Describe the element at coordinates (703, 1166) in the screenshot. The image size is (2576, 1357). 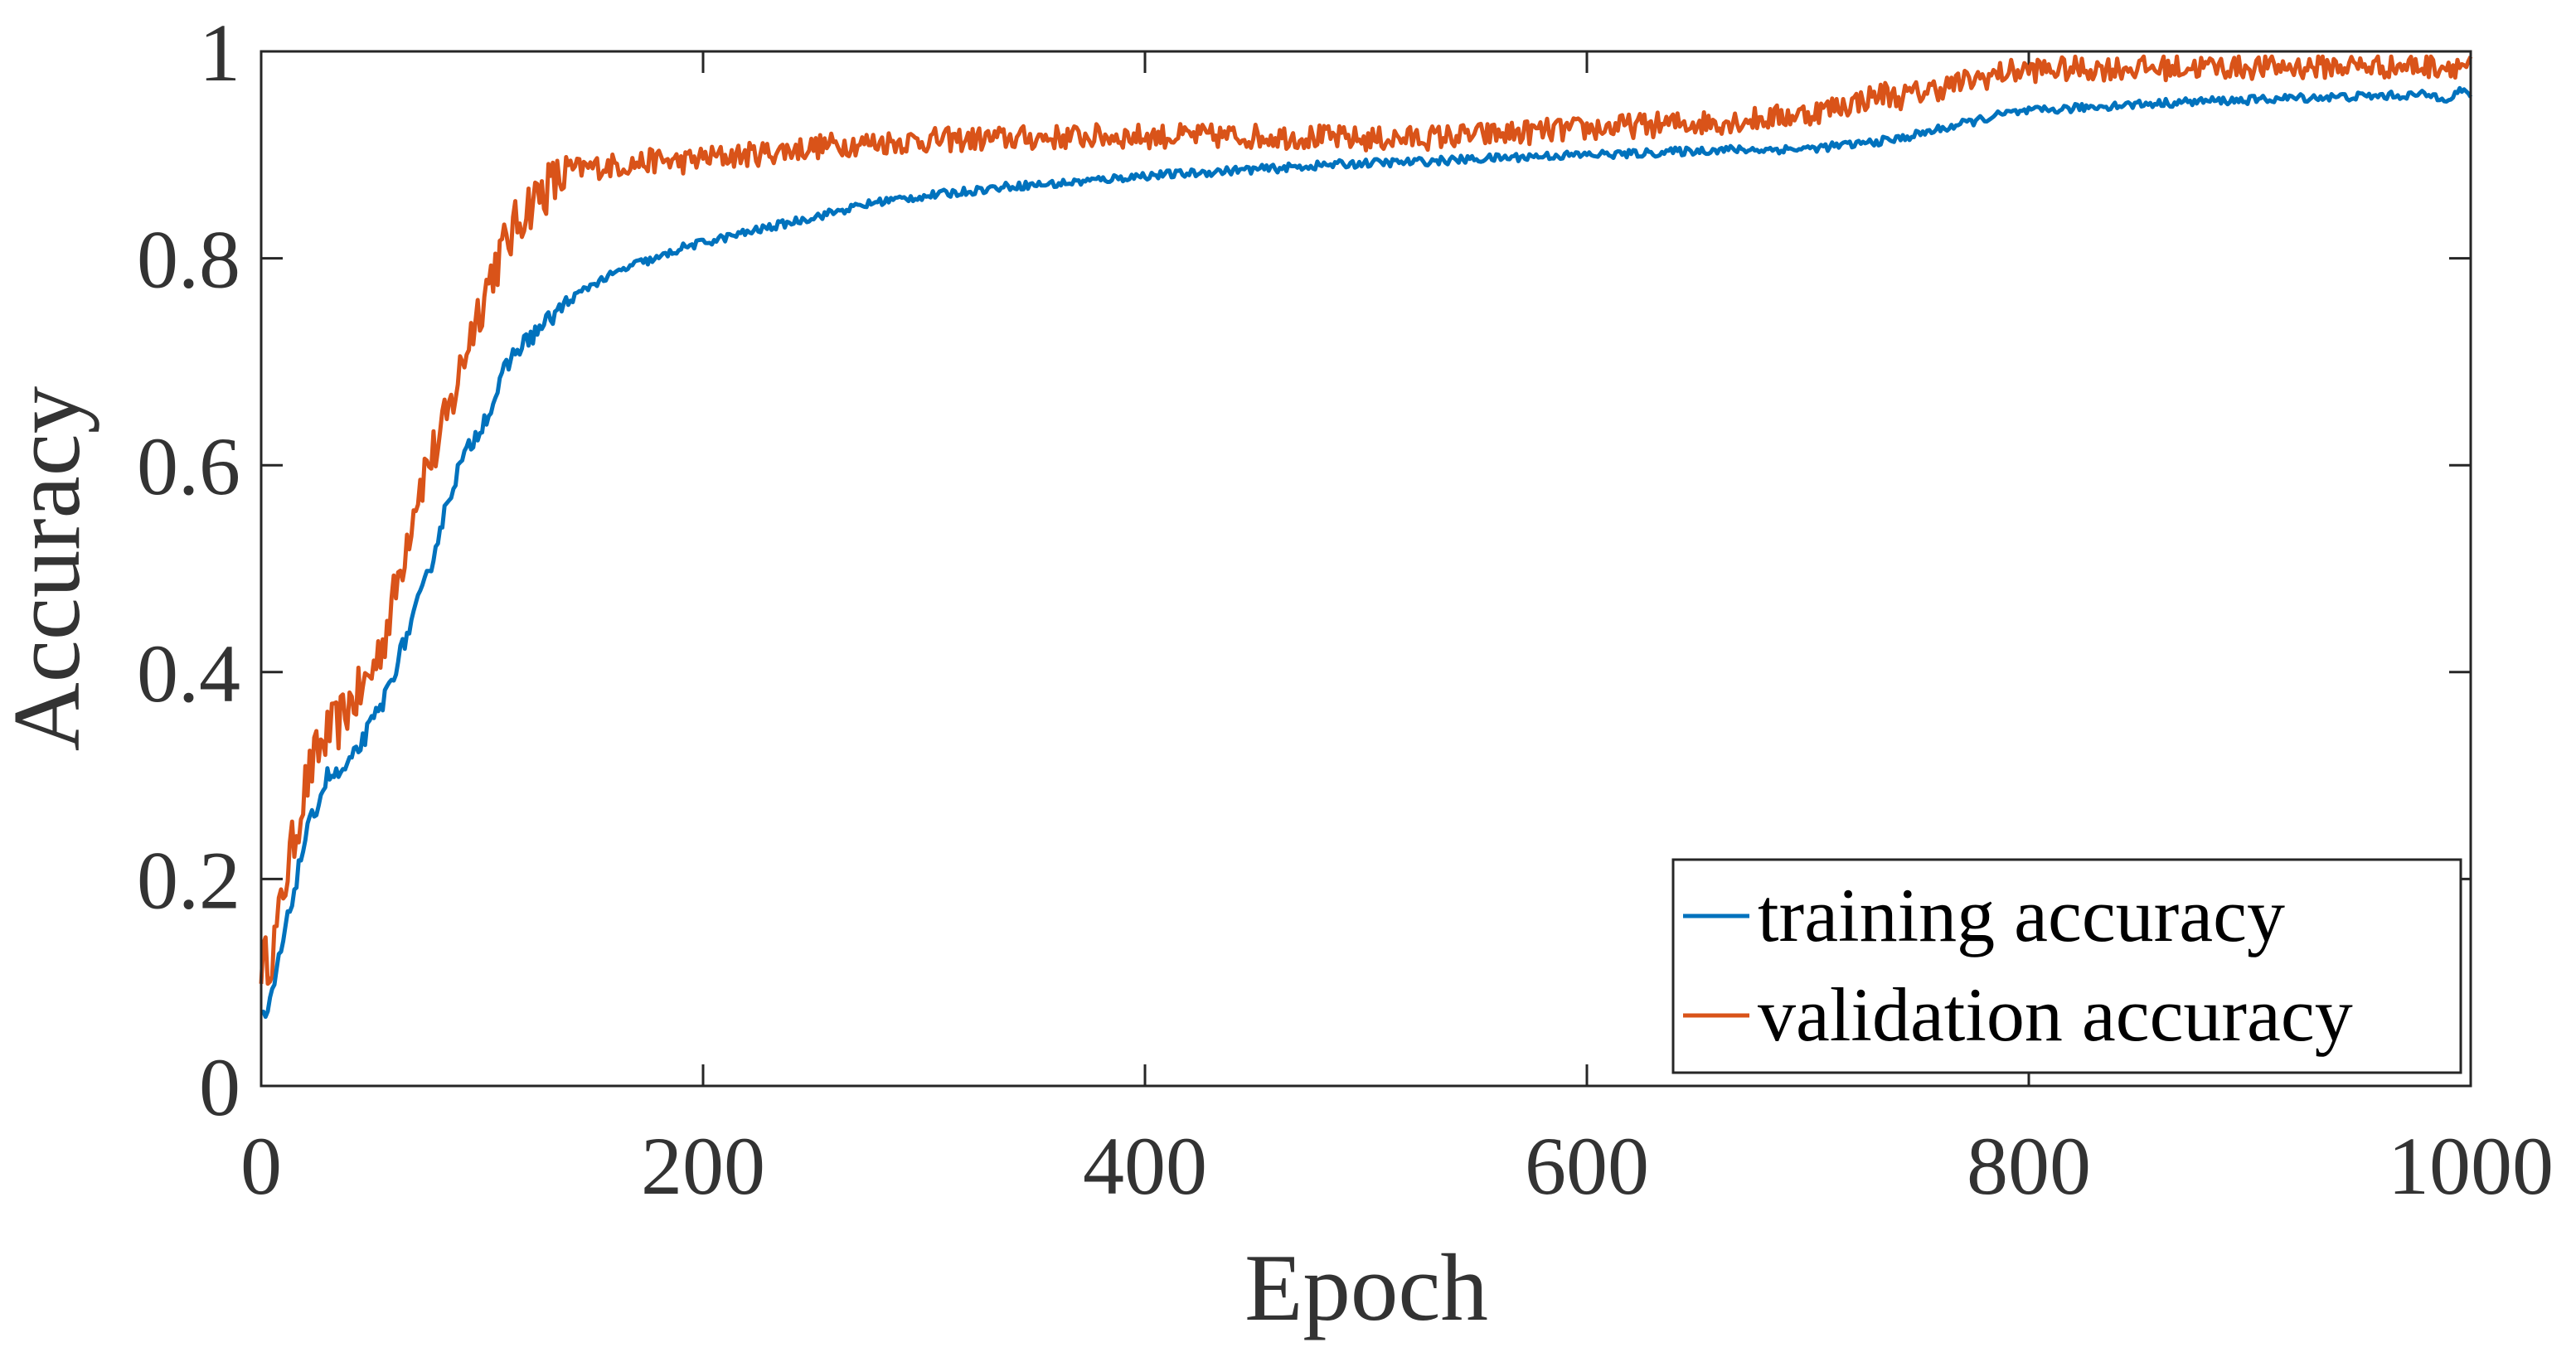
I see `x-tick-label: 200` at that location.